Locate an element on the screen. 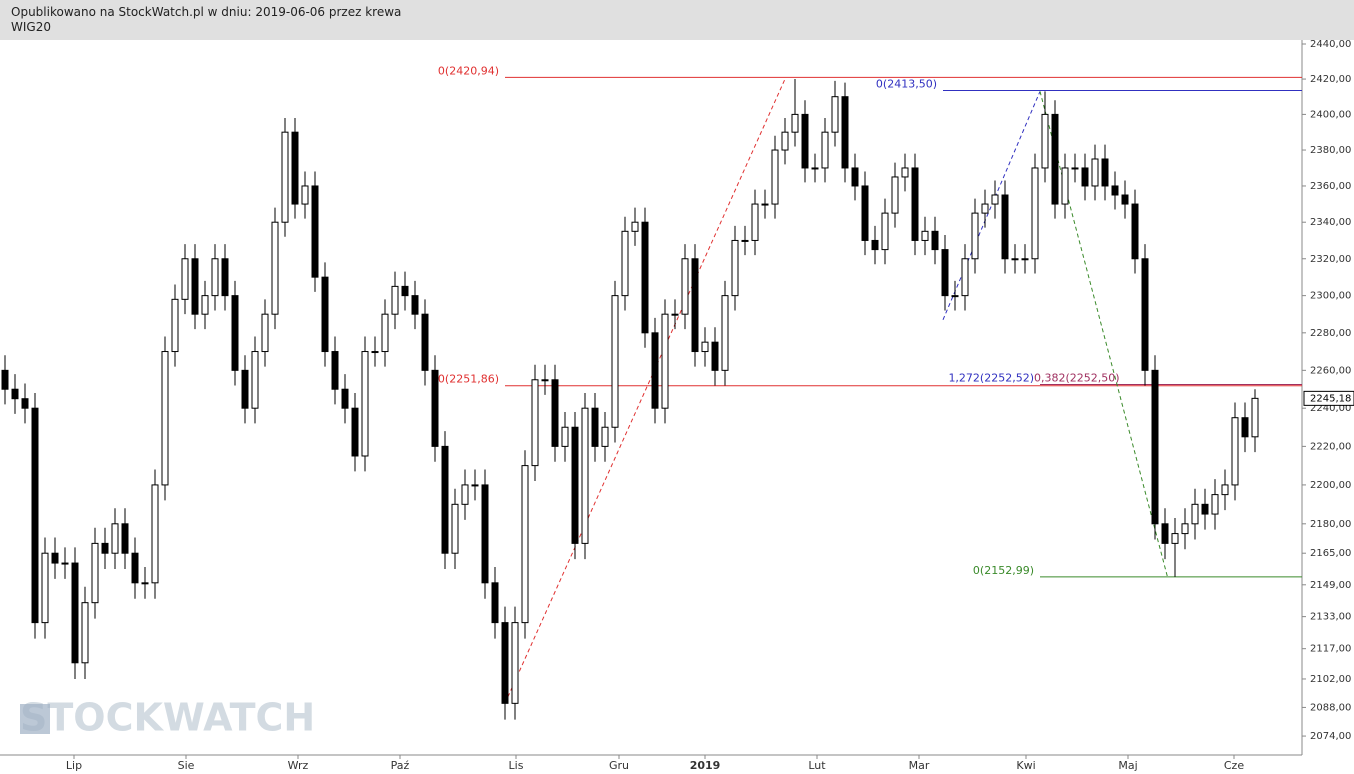  y-tick-label: 2440,00 is located at coordinates (1330, 44).